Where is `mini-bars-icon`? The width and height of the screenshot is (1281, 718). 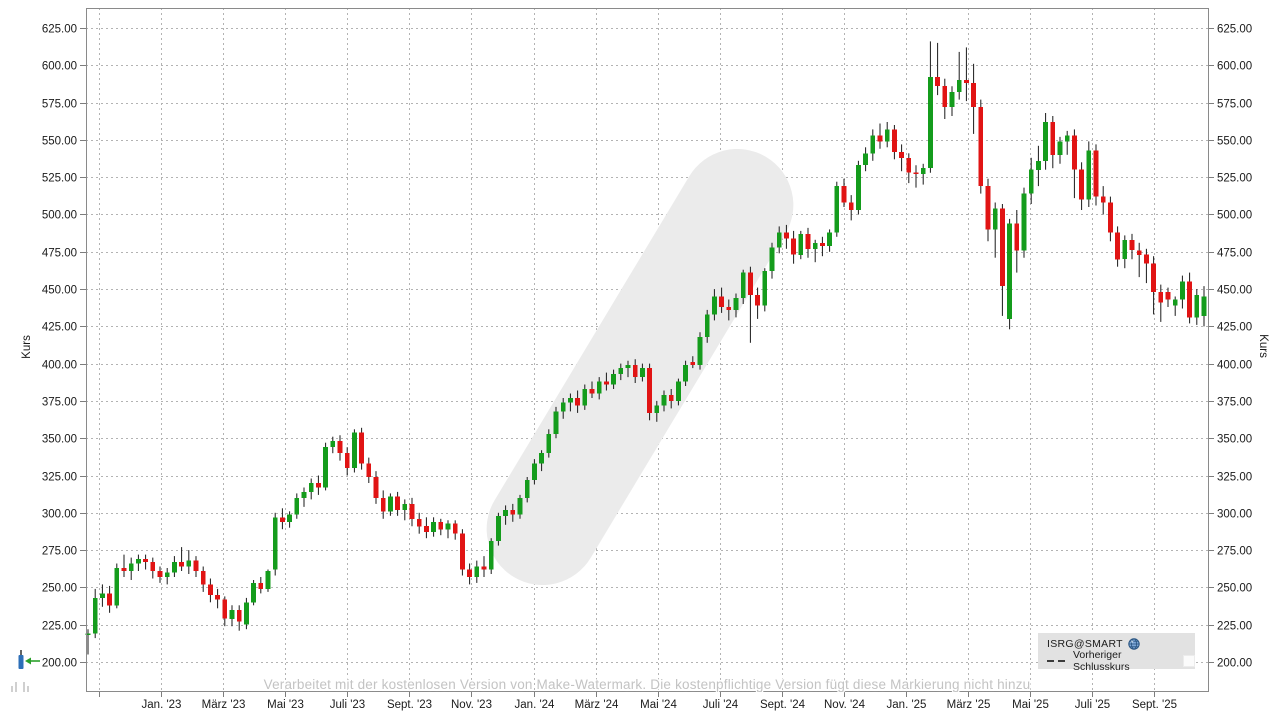
mini-bars-icon is located at coordinates (20, 687).